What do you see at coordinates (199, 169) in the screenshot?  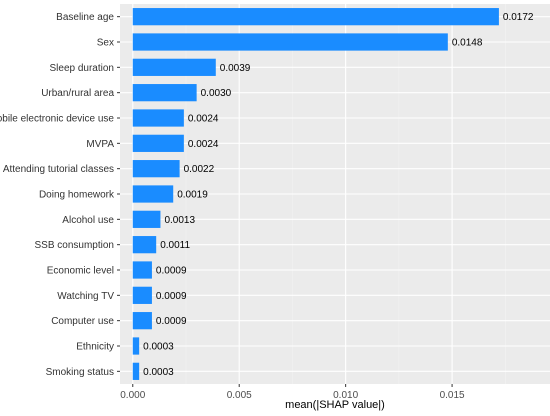 I see `bar-value-label: 0.0022` at bounding box center [199, 169].